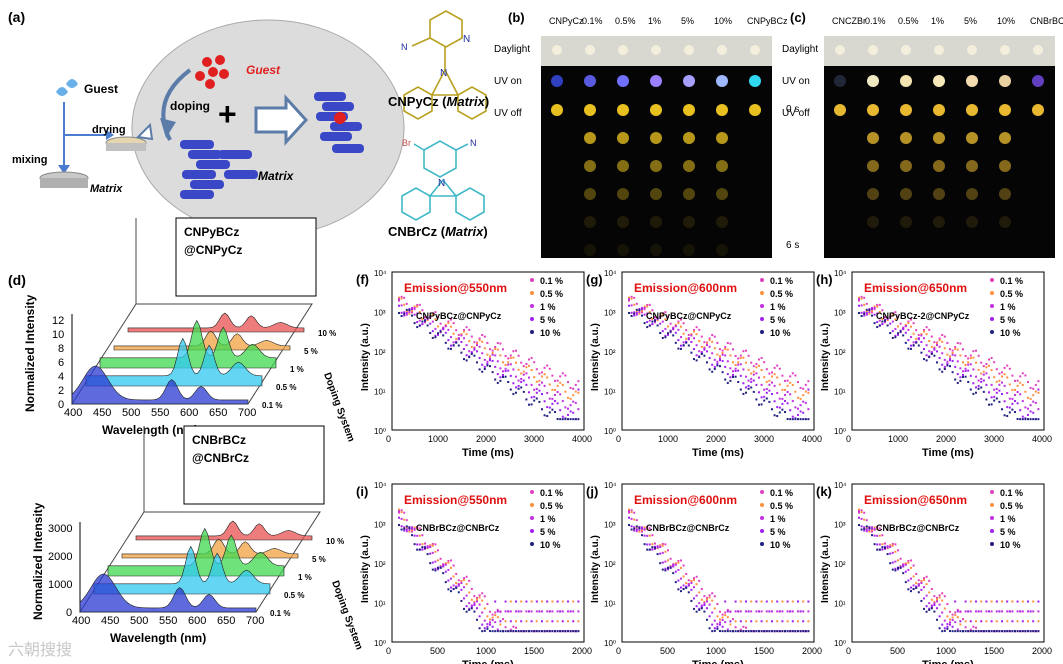 The image size is (1063, 664). Describe the element at coordinates (840, 273) in the screenshot. I see `y-tick-label: 10⁴` at that location.